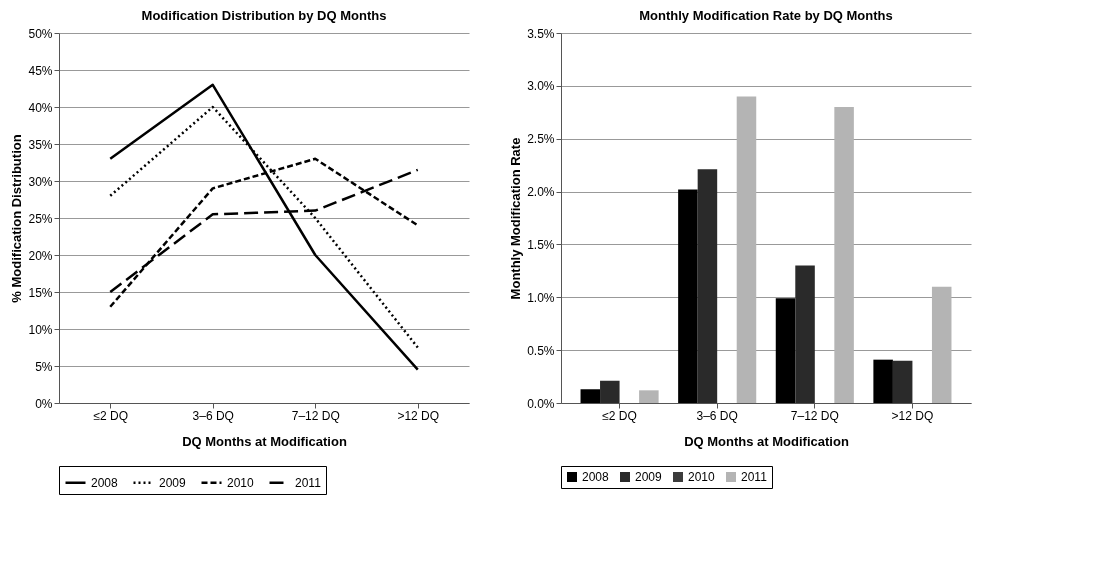 The image size is (1093, 585). What do you see at coordinates (17, 218) in the screenshot?
I see `y-axis-title: % Modification Distribution` at bounding box center [17, 218].